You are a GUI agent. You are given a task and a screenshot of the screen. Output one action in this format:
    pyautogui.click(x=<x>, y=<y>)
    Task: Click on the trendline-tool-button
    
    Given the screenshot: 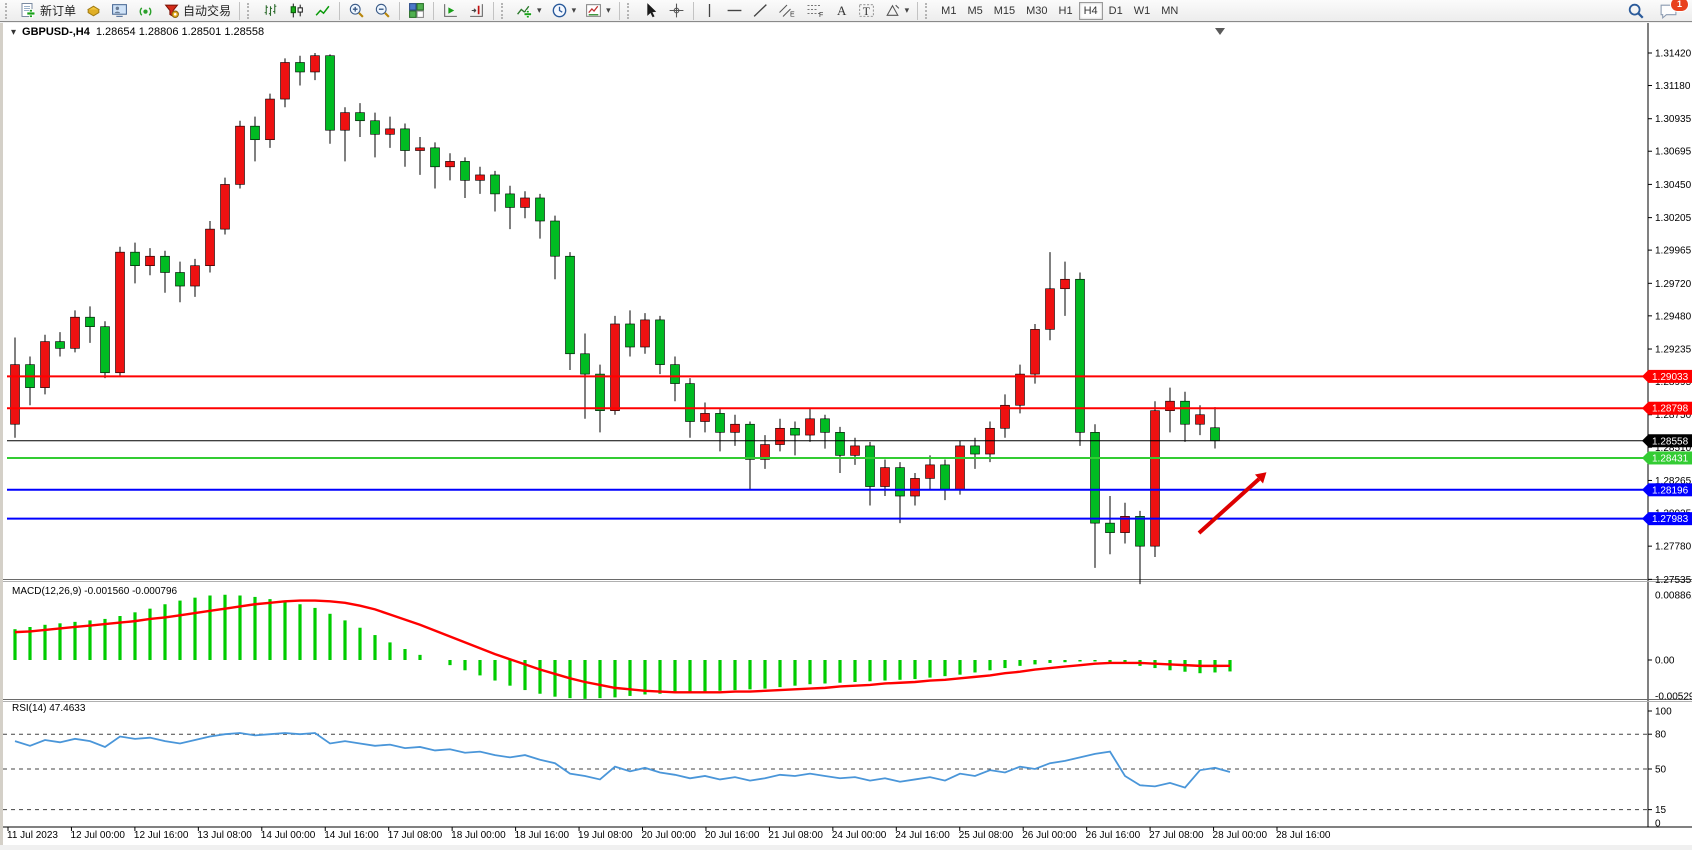 What is the action you would take?
    pyautogui.click(x=760, y=11)
    